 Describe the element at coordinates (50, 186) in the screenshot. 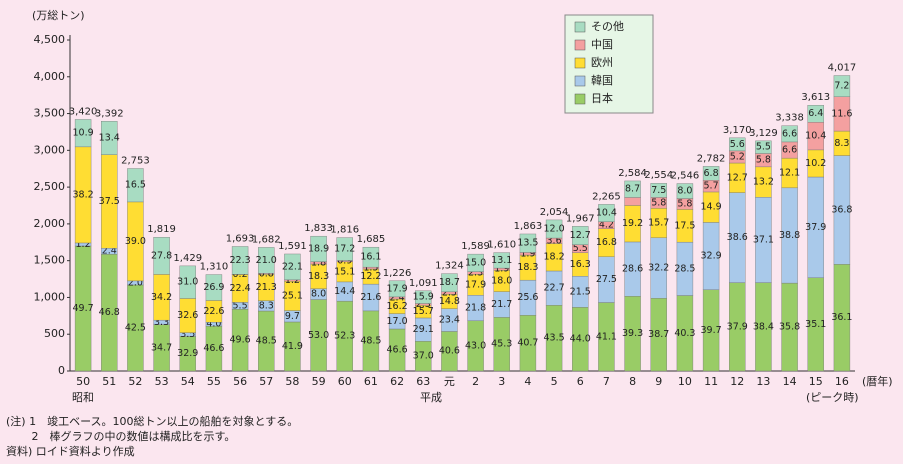

I see `y-tick-label: 2,500` at that location.